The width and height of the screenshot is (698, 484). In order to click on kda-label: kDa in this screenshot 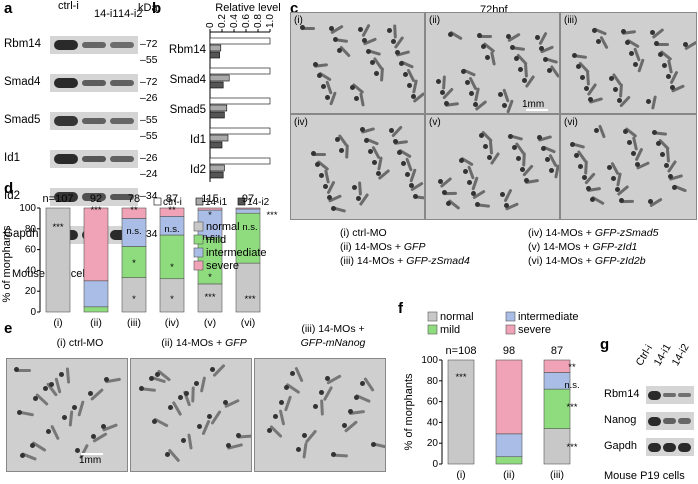, I will do `click(148, 8)`.